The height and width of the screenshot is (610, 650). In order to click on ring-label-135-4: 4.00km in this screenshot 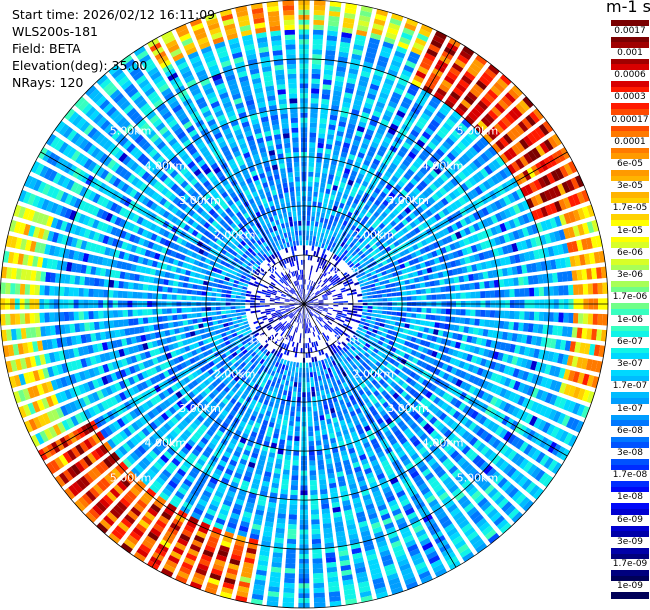, I will do `click(443, 443)`.